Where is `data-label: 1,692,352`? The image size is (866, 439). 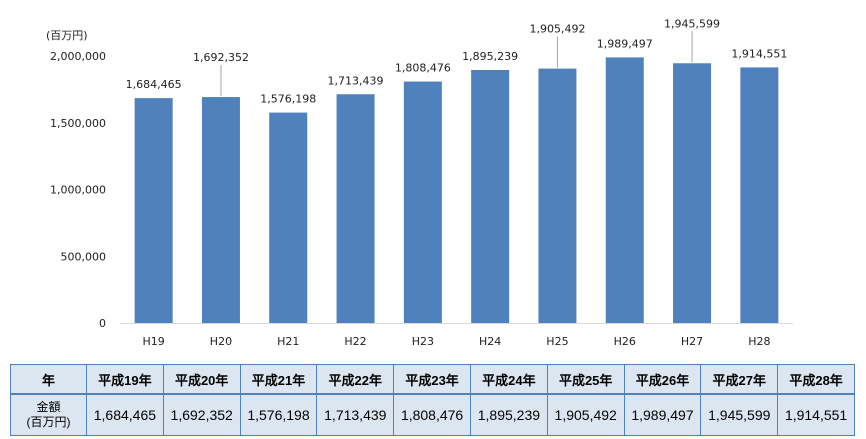
data-label: 1,692,352 is located at coordinates (221, 57).